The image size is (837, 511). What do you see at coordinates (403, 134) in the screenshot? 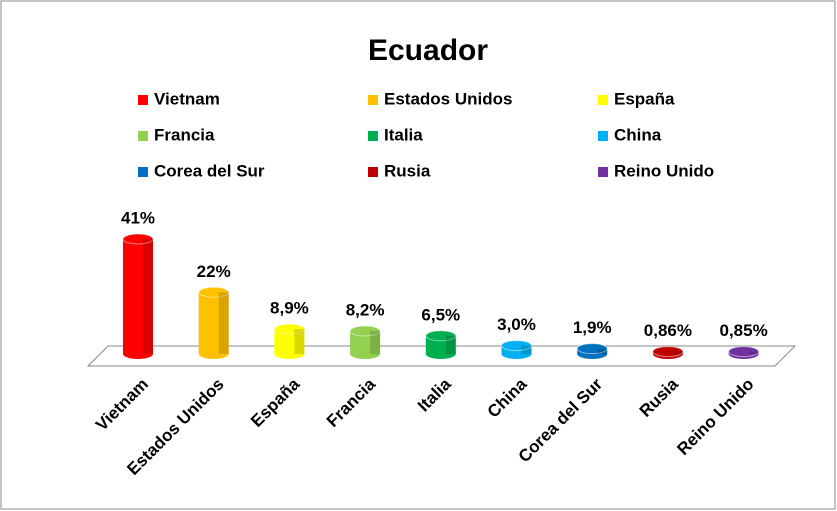
I see `legend-label: Italia` at bounding box center [403, 134].